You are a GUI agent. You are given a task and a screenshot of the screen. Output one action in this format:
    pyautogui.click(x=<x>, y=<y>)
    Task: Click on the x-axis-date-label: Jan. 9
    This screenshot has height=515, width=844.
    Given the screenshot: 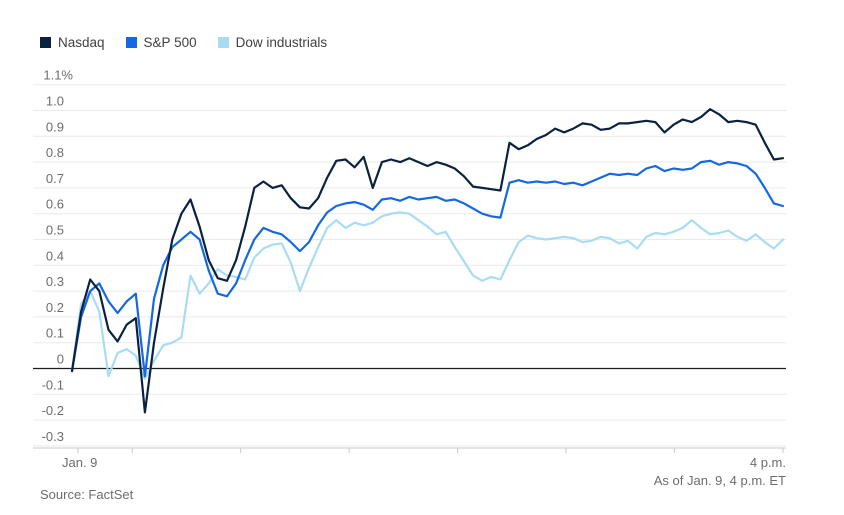 What is the action you would take?
    pyautogui.click(x=80, y=462)
    